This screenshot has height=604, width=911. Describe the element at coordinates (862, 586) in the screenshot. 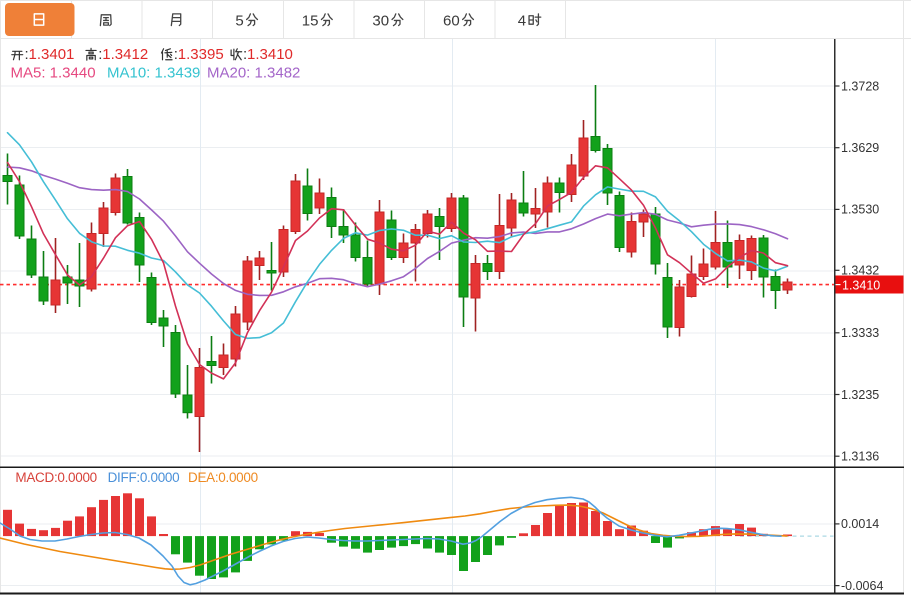

I see `svg-text: -0.0064` at that location.